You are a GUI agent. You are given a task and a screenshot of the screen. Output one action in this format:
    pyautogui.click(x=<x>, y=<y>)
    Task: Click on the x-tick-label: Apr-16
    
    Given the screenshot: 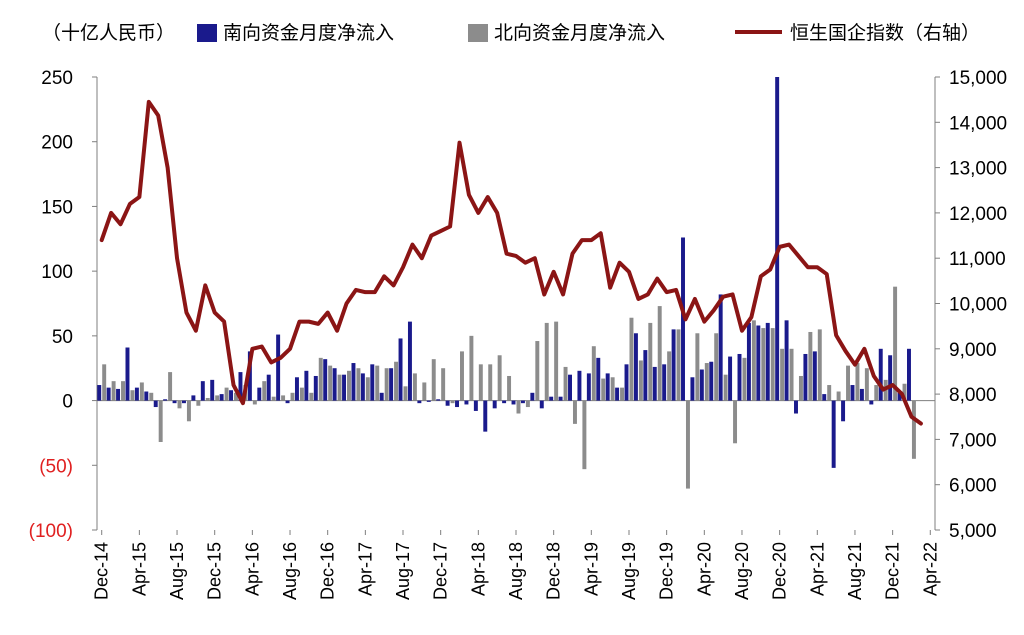 What is the action you would take?
    pyautogui.click(x=252, y=569)
    